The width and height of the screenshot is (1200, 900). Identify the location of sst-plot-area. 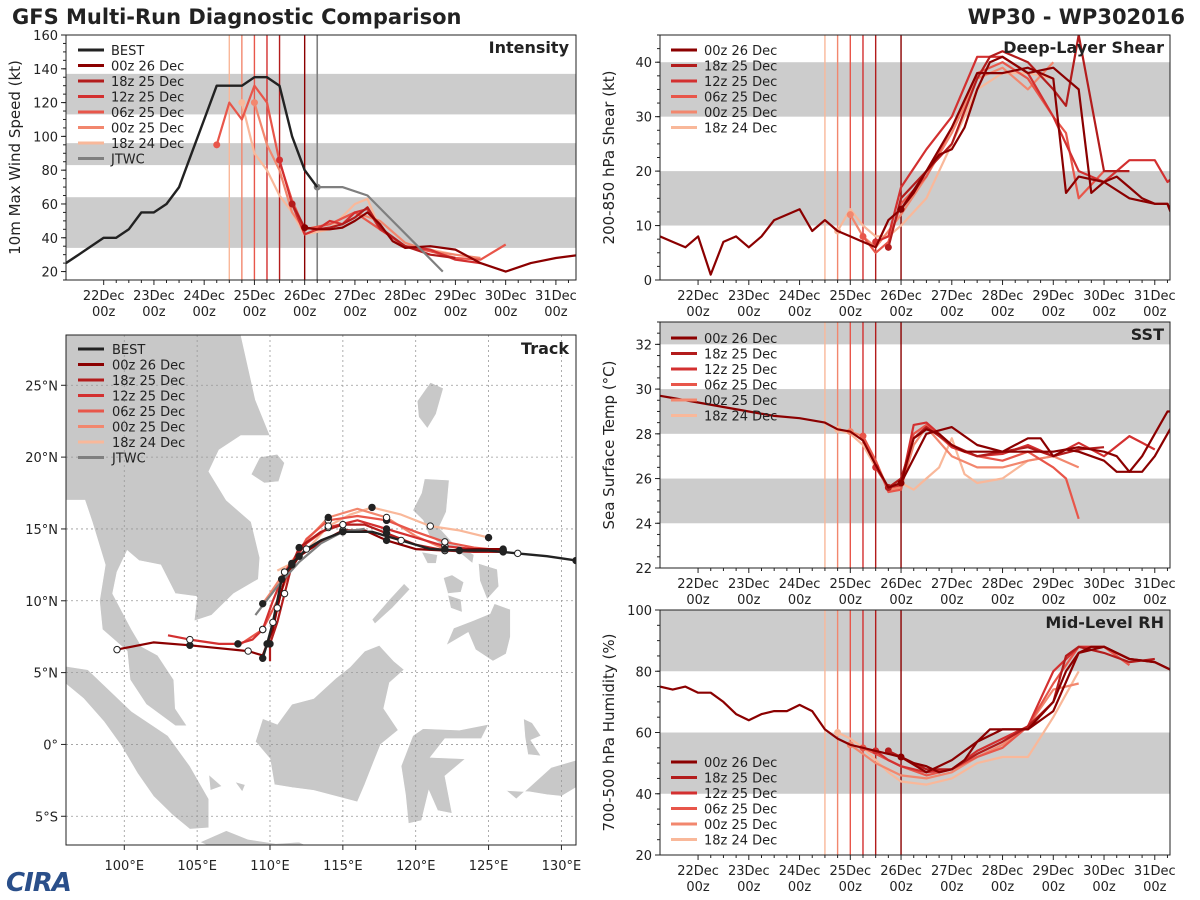
(915, 445).